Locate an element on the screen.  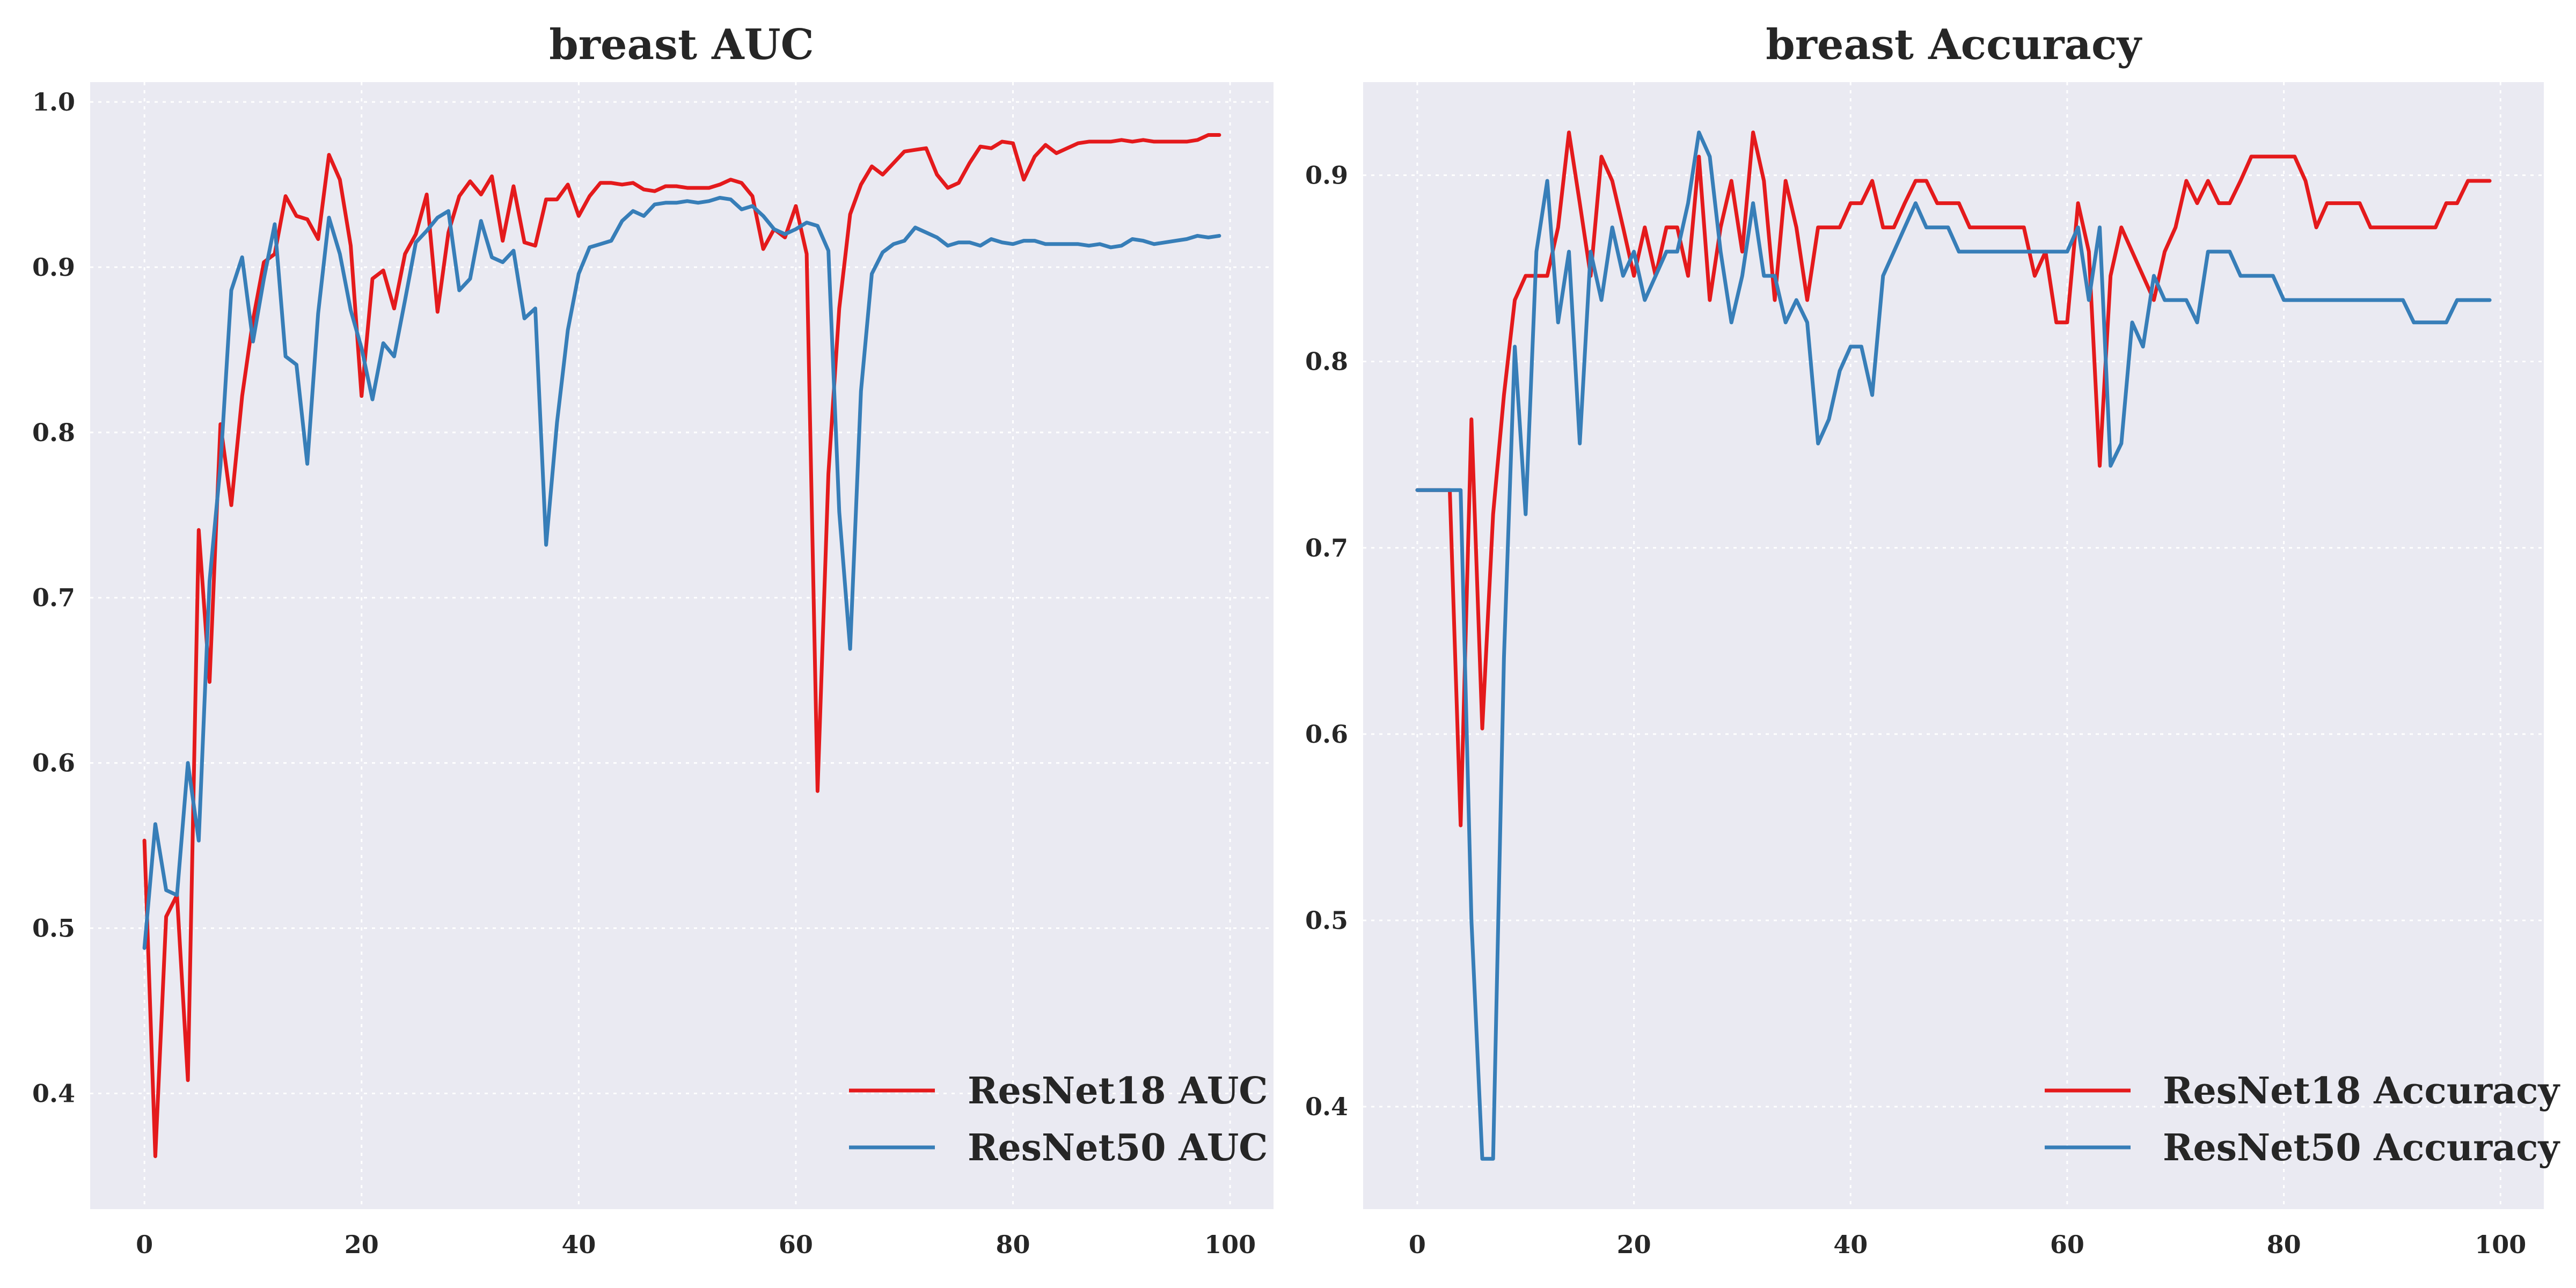
accuracy-legend: ResNet18 Accuracy ResNet50 Accuracy is located at coordinates (2302, 1119).